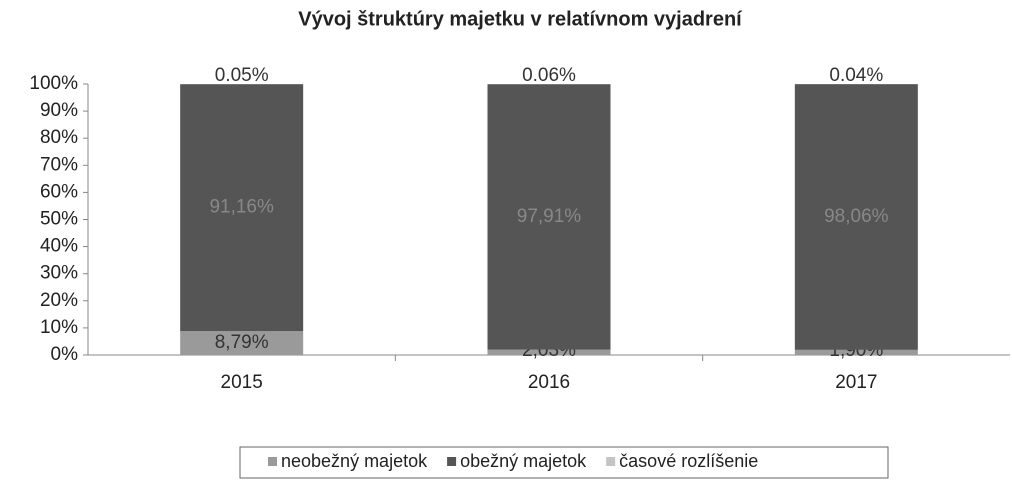 This screenshot has width=1012, height=484. Describe the element at coordinates (242, 342) in the screenshot. I see `data-label: 8,79%` at that location.